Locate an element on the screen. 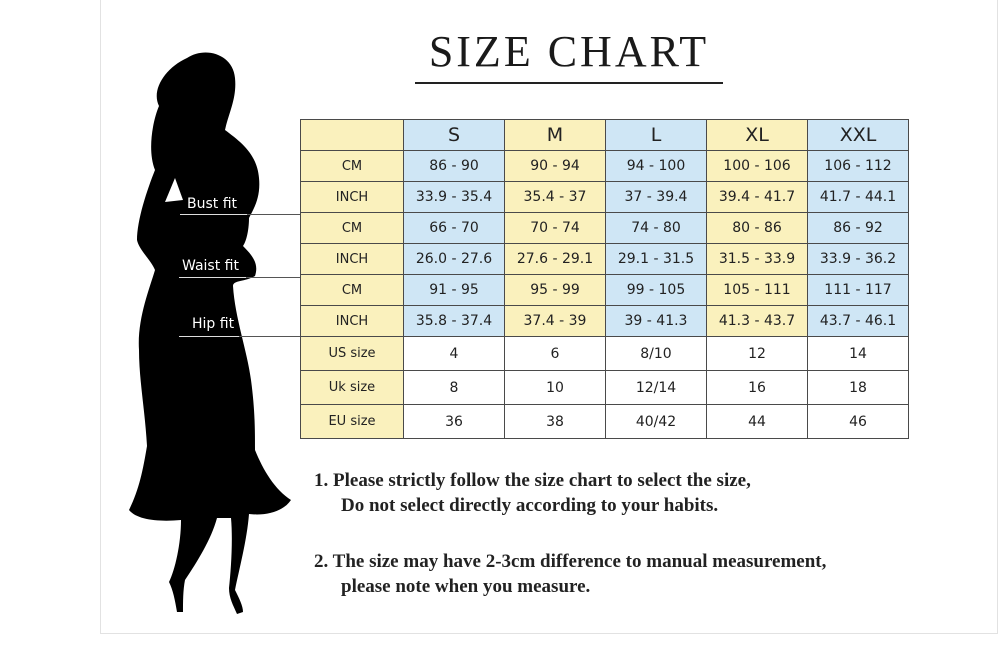 The height and width of the screenshot is (663, 1000). table-row: US size 4 6 8/10 12 14 is located at coordinates (604, 353).